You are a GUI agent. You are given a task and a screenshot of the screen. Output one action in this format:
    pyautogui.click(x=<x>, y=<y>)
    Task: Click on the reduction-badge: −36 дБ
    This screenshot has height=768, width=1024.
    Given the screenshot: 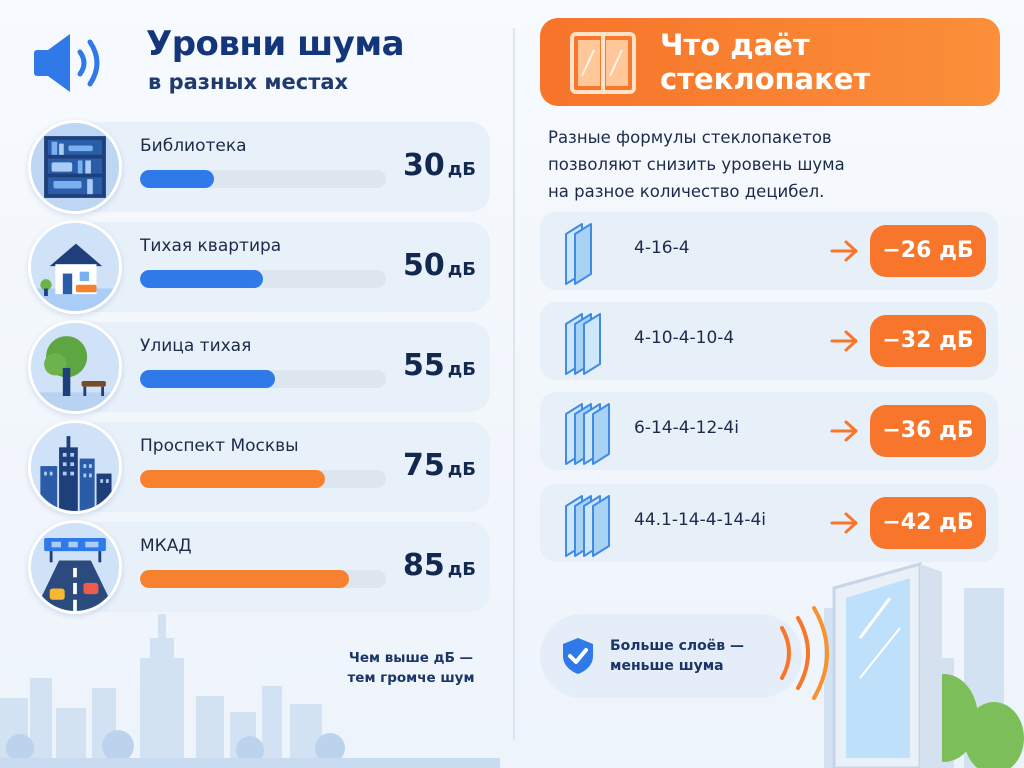 What is the action you would take?
    pyautogui.click(x=928, y=431)
    